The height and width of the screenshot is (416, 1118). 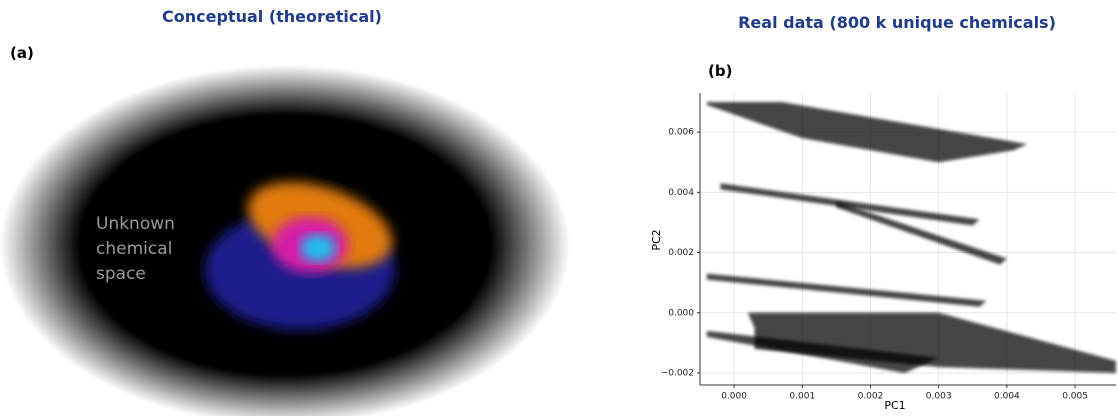 I want to click on y-tick-label: 0.004, so click(x=681, y=193).